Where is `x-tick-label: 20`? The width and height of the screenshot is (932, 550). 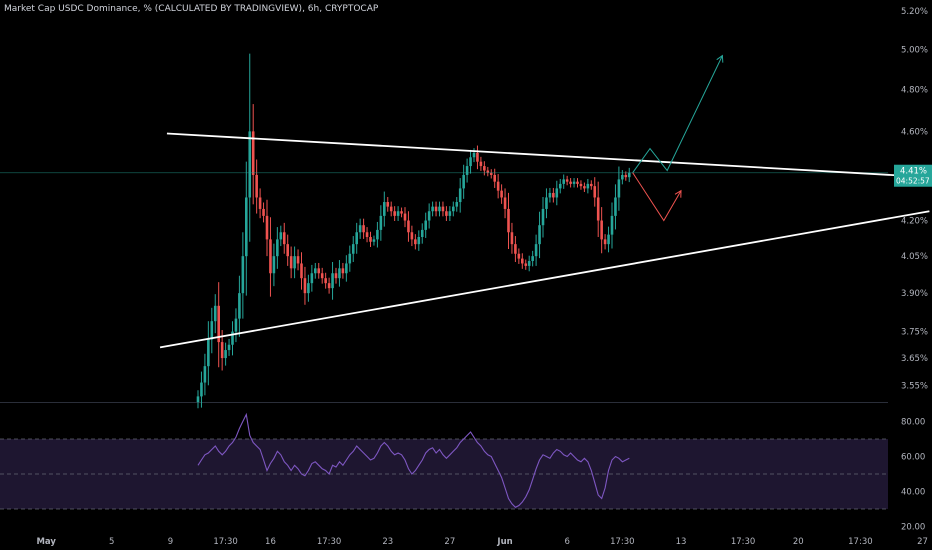 x-tick-label: 20 is located at coordinates (798, 542).